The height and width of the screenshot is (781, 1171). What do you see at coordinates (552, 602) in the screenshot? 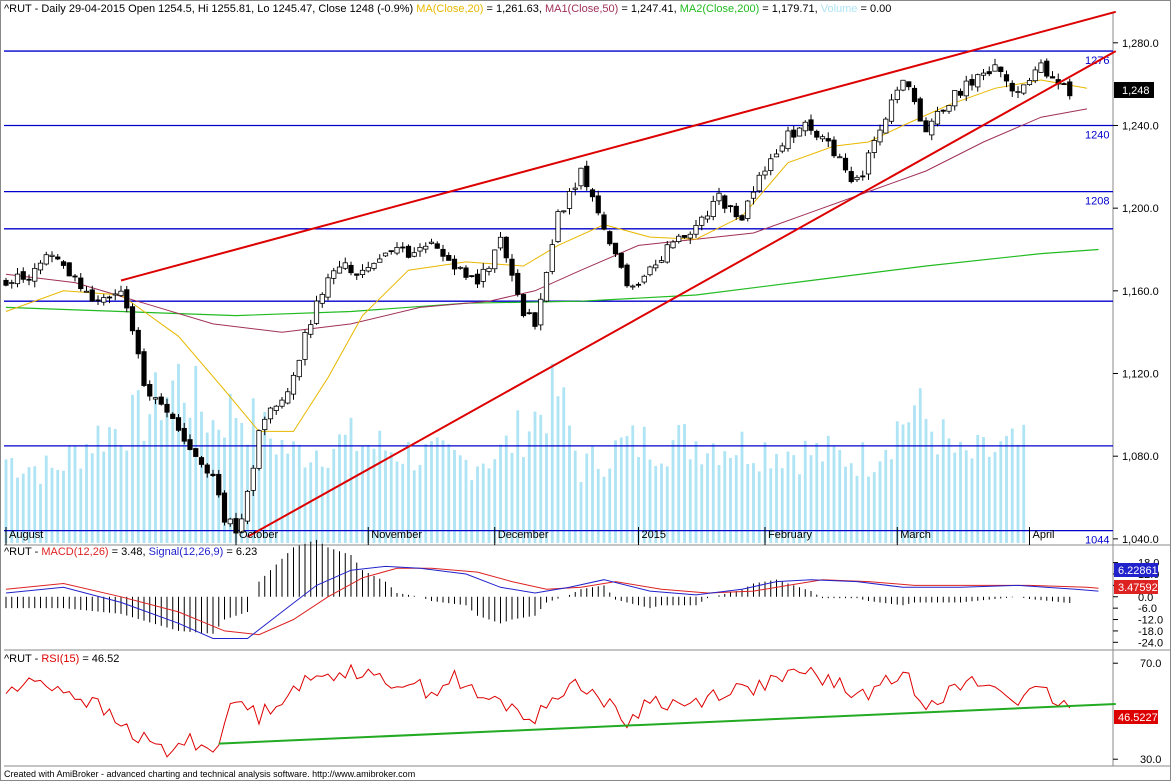
I see `macd-line` at bounding box center [552, 602].